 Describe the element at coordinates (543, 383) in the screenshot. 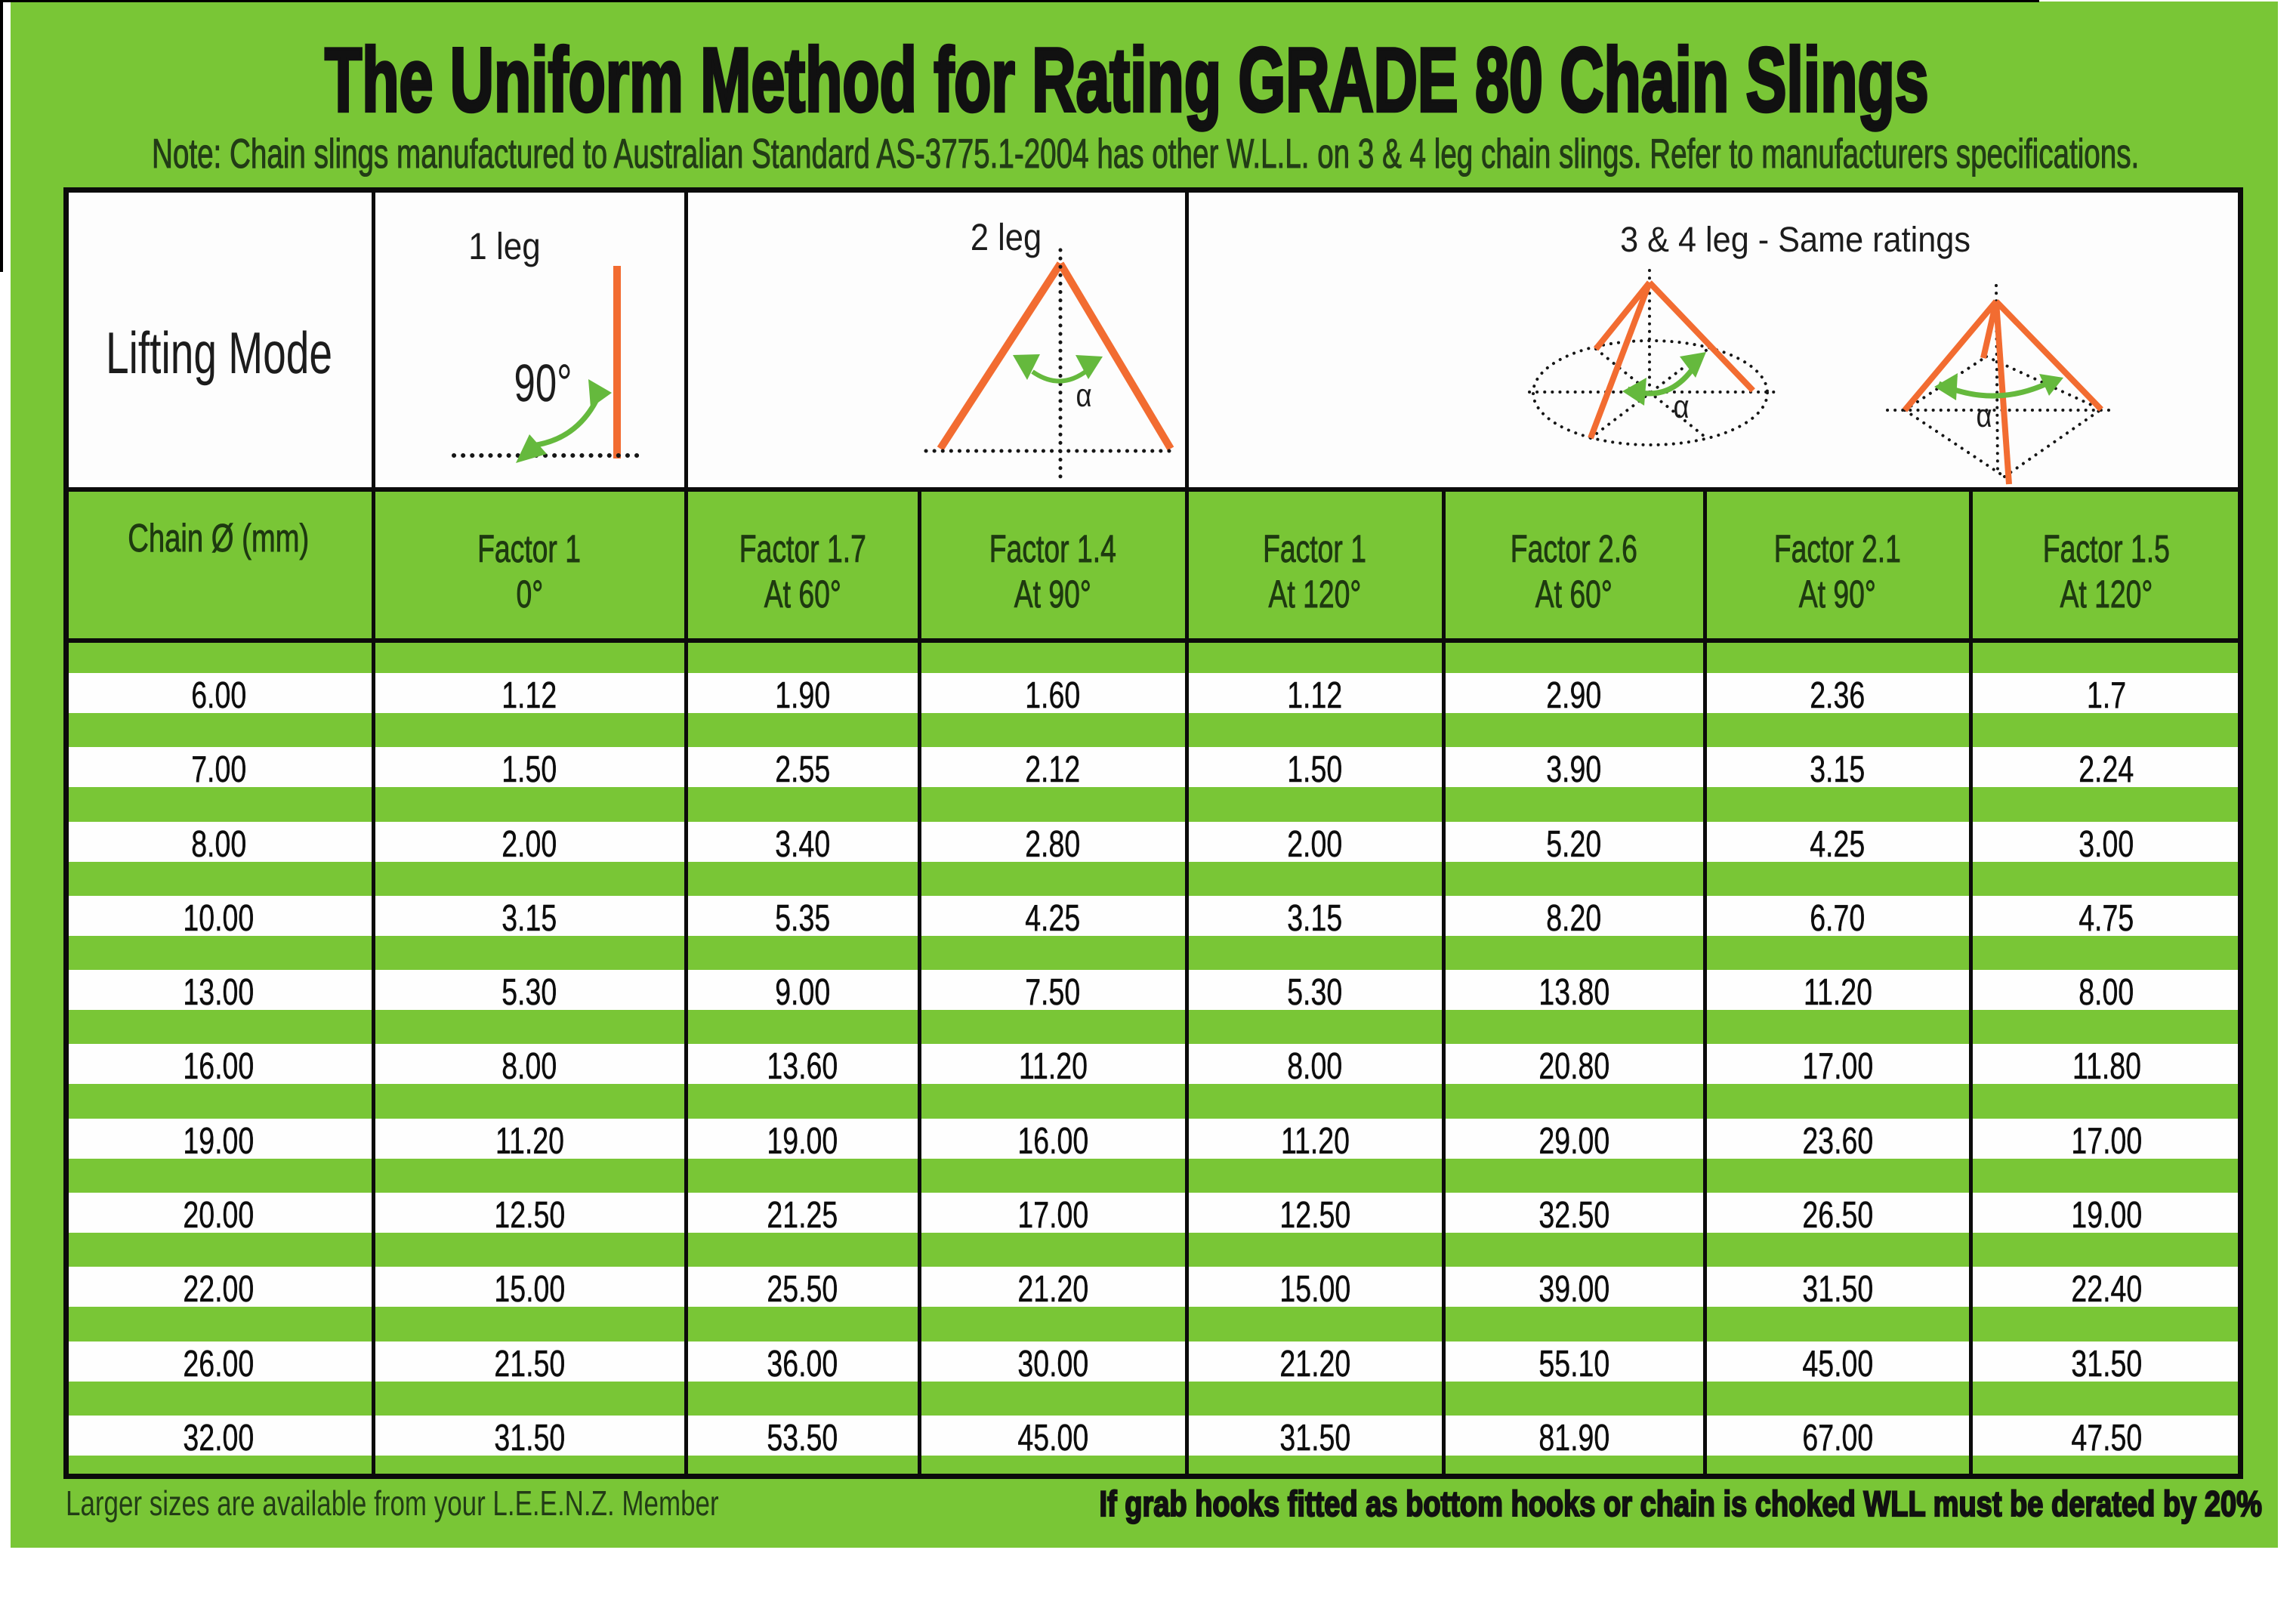

I see `svg-text: 90°` at that location.